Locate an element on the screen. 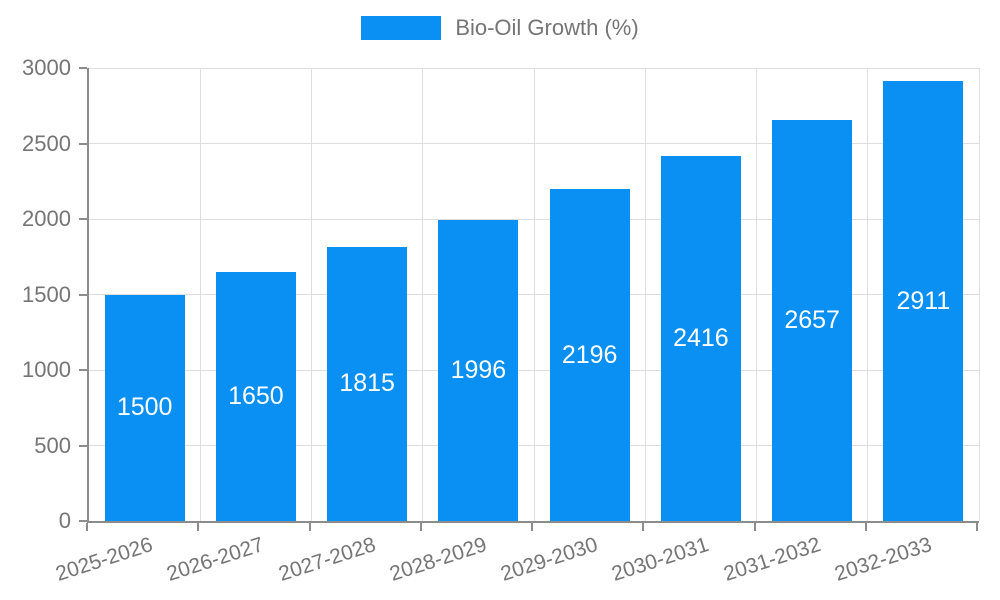  bar-value-label: 1996 is located at coordinates (478, 369).